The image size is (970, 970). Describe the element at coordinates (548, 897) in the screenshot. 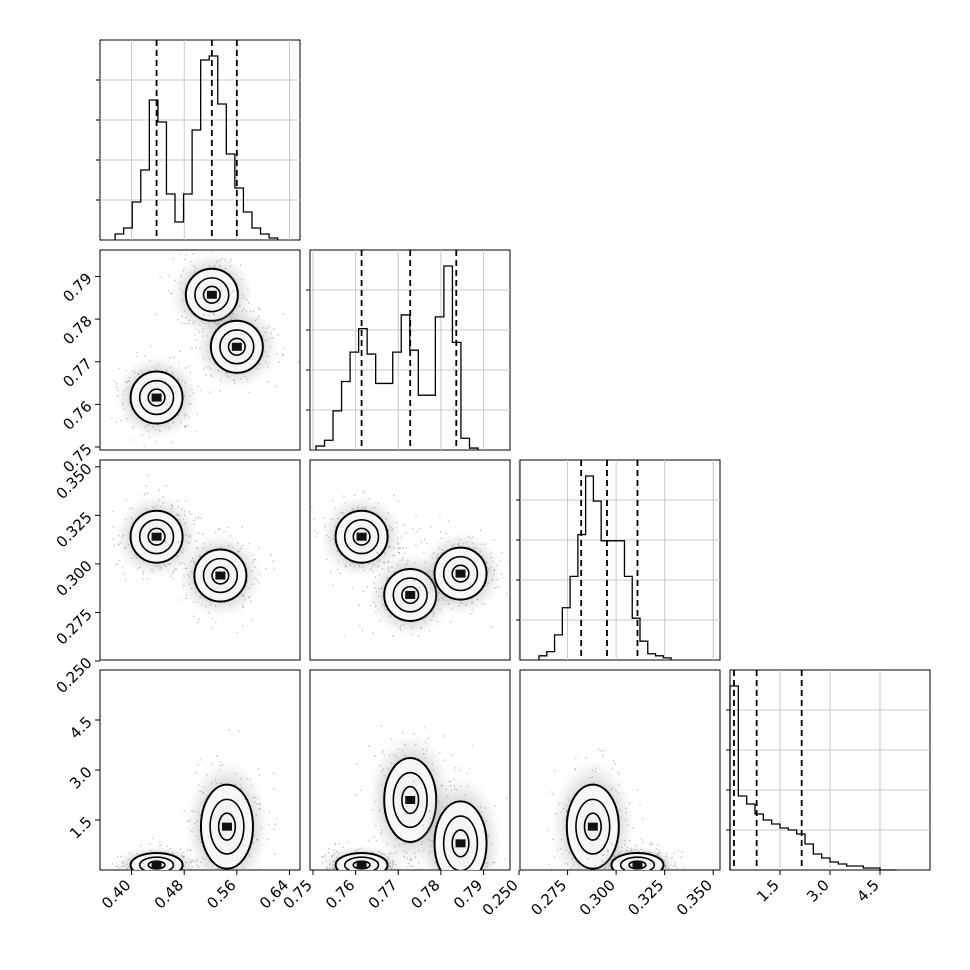

I see `x-tick-label-2-1: 0.275` at that location.